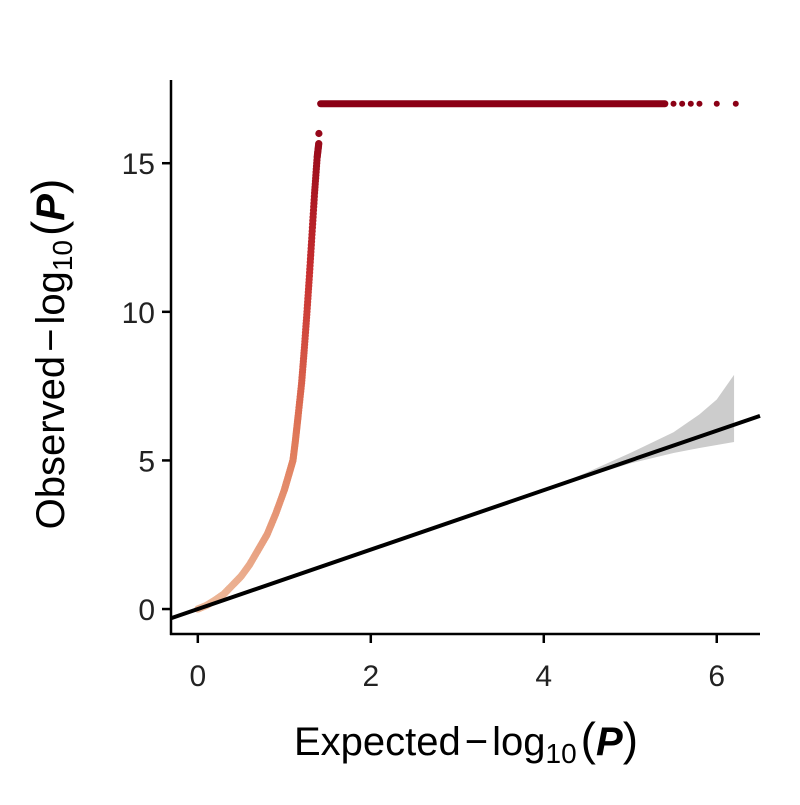 This screenshot has width=800, height=805. Describe the element at coordinates (138, 164) in the screenshot. I see `y-tick-label: 15` at that location.